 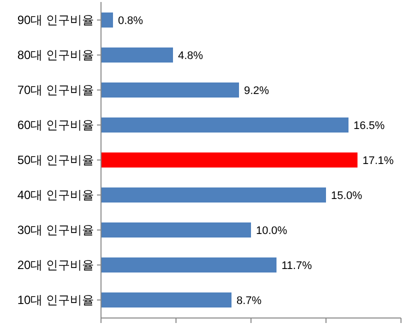 I want to click on data-label: 0.8%, so click(x=131, y=20).